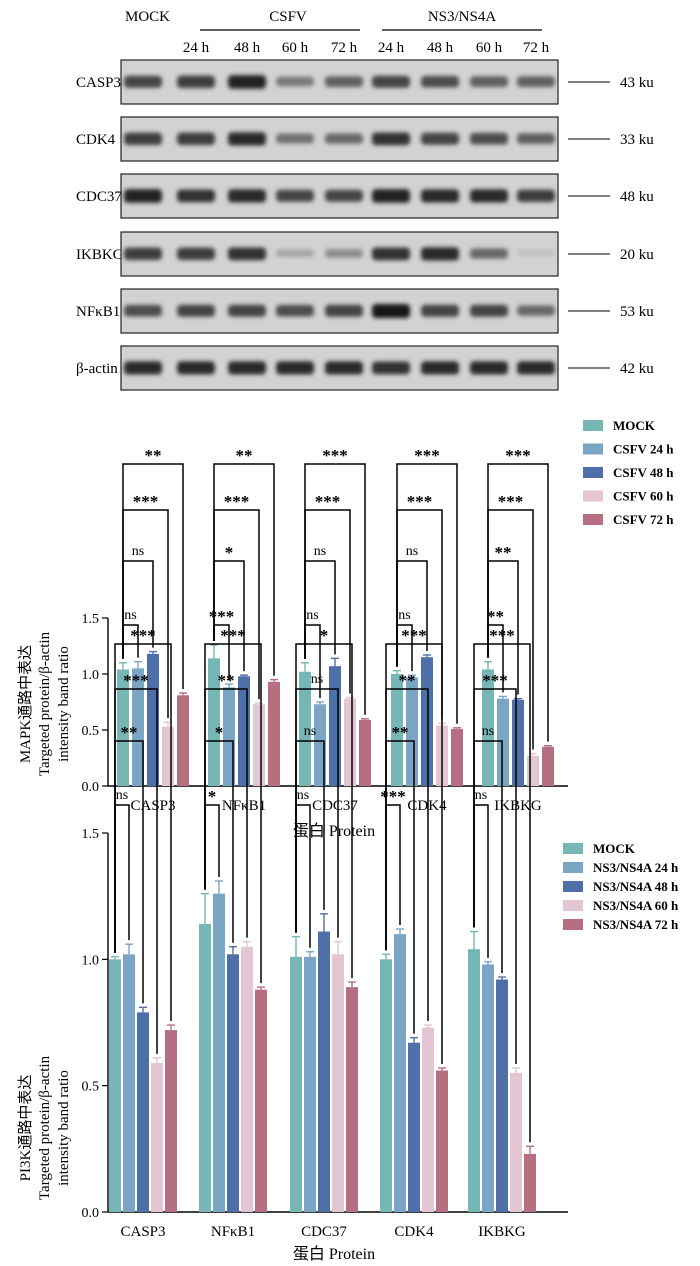  I want to click on chart1-ylabel-line2: Targeted protein/β-actin, so click(45, 703).